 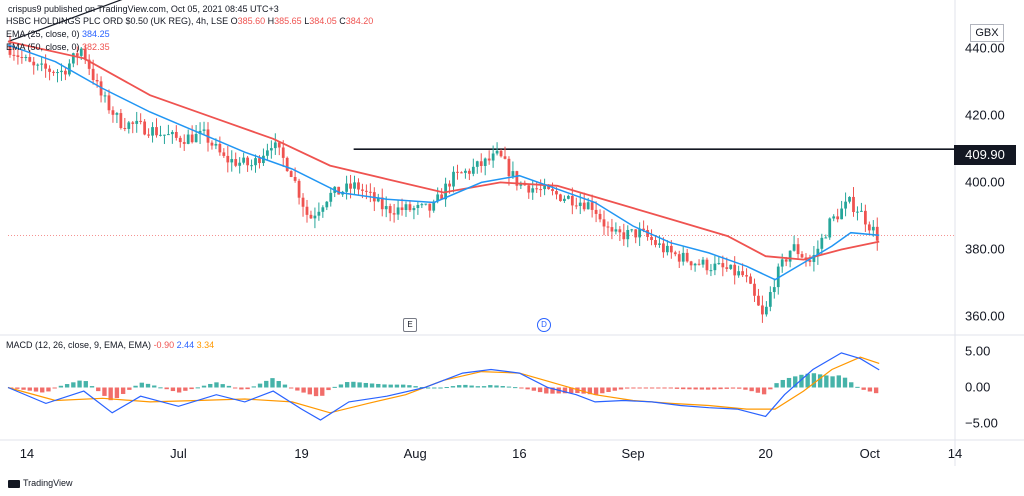 What do you see at coordinates (359, 21) in the screenshot?
I see `close-value: 384.20` at bounding box center [359, 21].